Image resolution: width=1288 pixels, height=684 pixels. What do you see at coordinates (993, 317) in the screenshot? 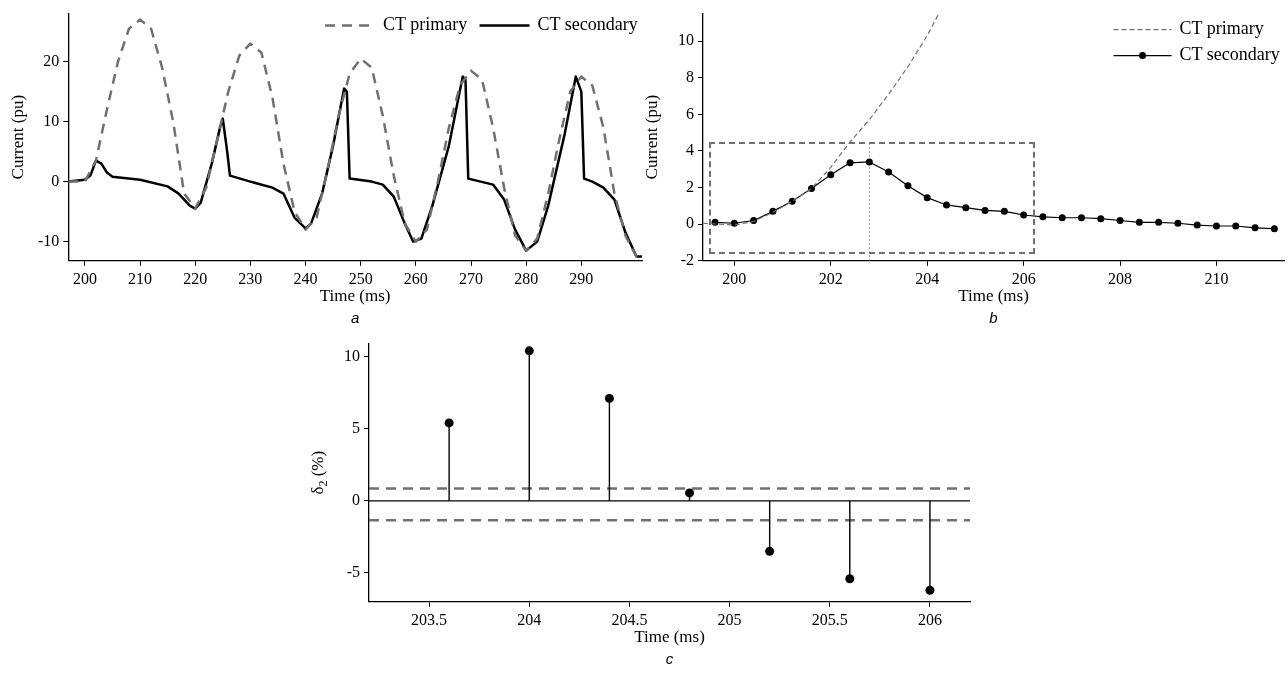
I see `text: b` at bounding box center [993, 317].